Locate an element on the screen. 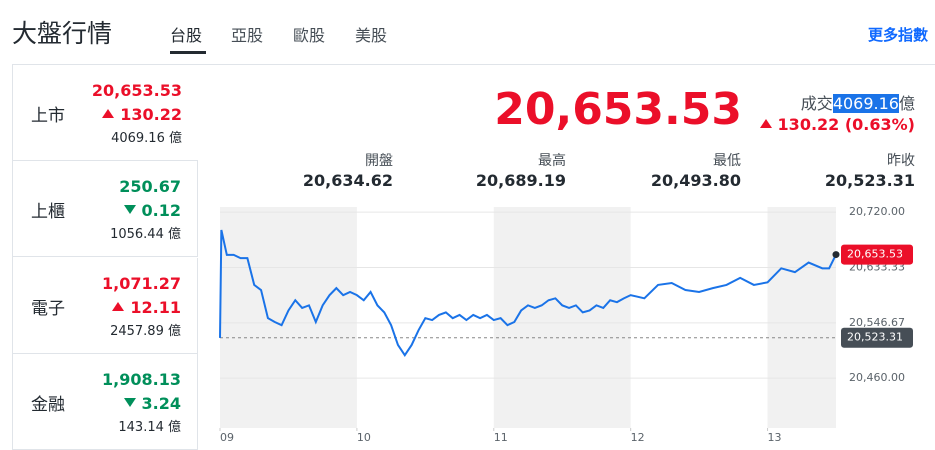  reference-label: 20,523.31 is located at coordinates (875, 337).